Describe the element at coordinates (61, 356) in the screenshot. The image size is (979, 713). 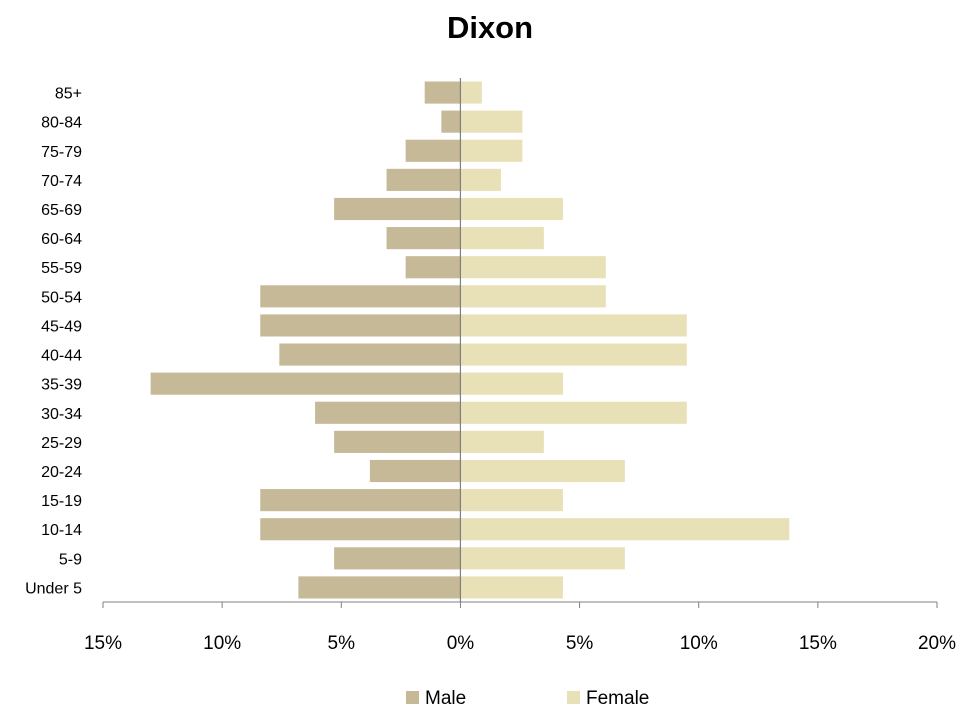
I see `category-label-40-44: 40-44` at that location.